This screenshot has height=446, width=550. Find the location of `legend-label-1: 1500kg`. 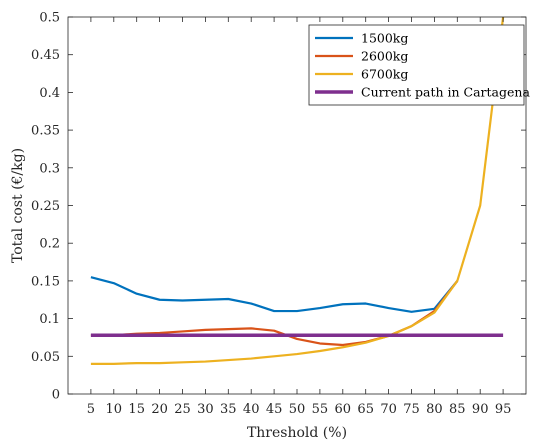

legend-label-1: 1500kg is located at coordinates (384, 38).